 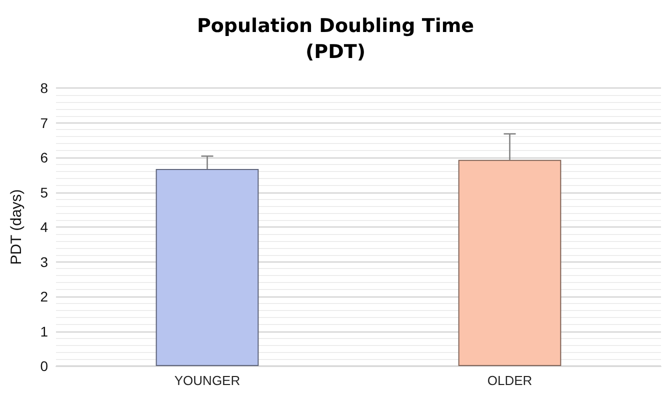 What do you see at coordinates (44, 88) in the screenshot?
I see `y-tick-label: 8` at bounding box center [44, 88].